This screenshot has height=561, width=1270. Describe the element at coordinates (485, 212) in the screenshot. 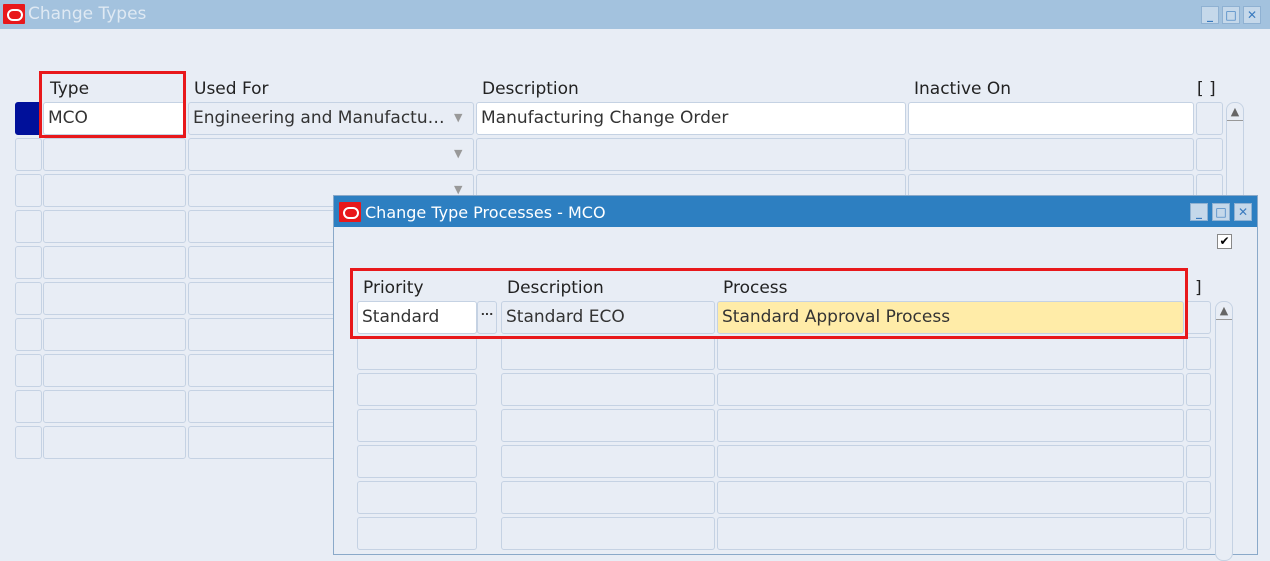

I see `dialog-title: Change Type Processes - MCO` at that location.